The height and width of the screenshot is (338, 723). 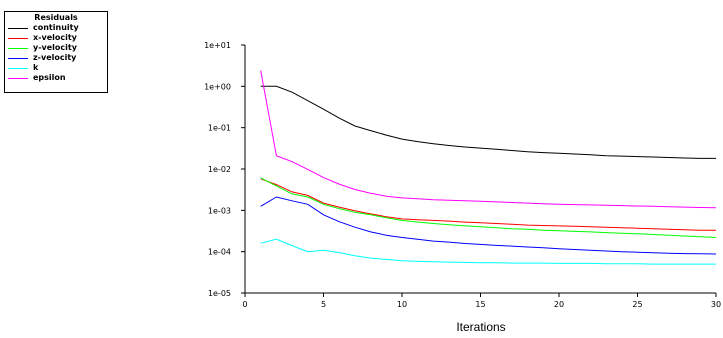 I want to click on legend-entry-continuity: continuity, so click(x=56, y=28).